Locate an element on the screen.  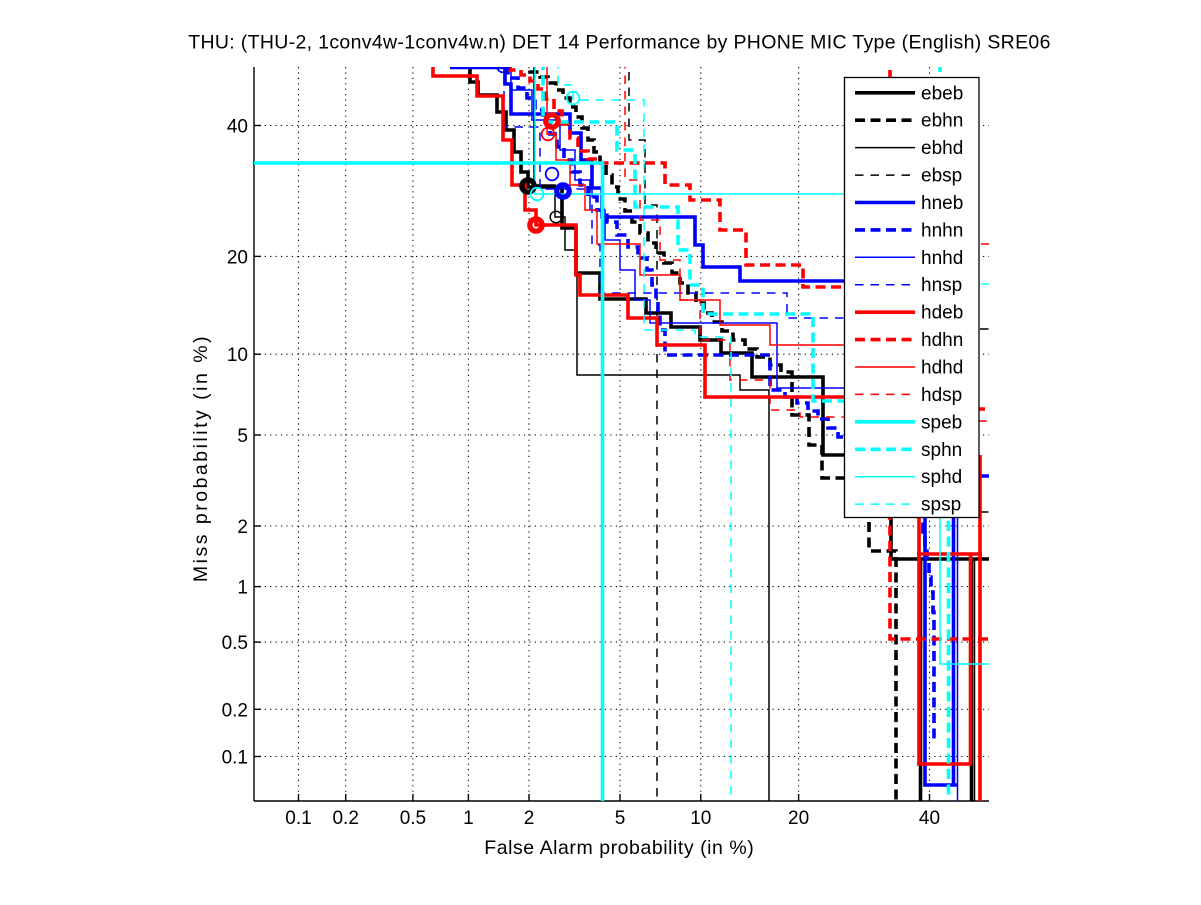
svg-text: hdhn is located at coordinates (942, 340).